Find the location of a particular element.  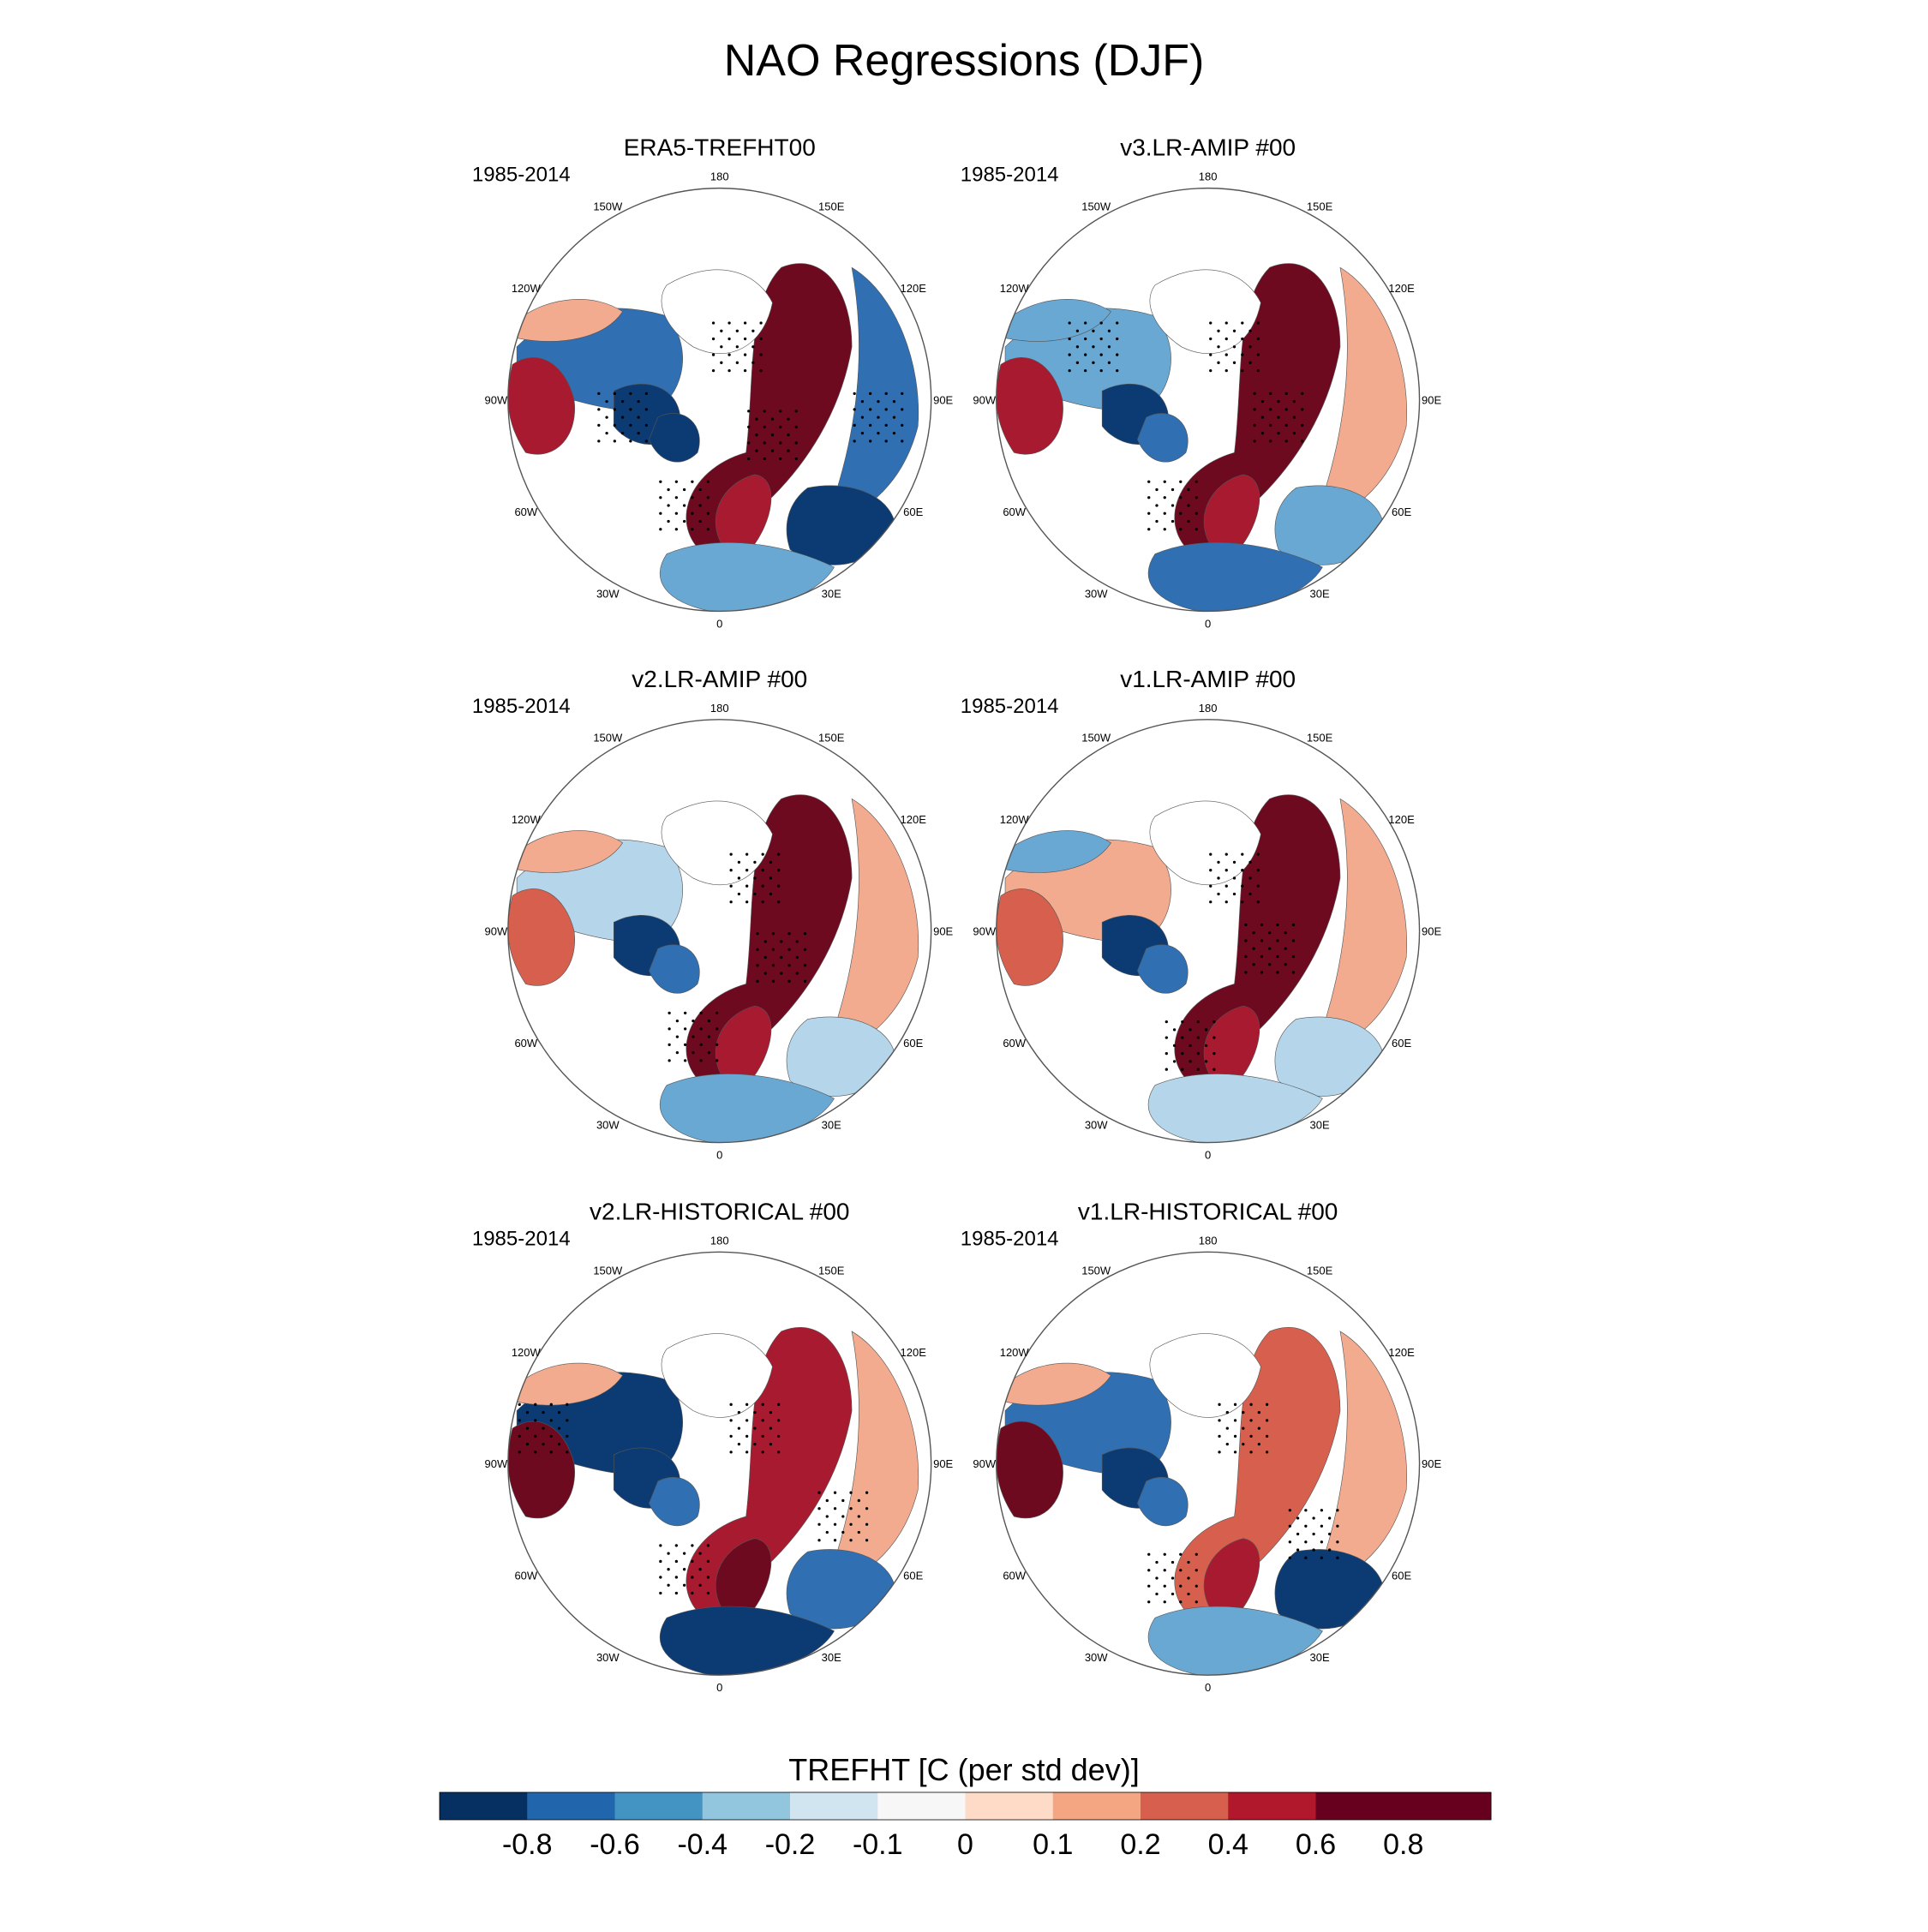

longitude-label: 180 is located at coordinates (719, 1240).